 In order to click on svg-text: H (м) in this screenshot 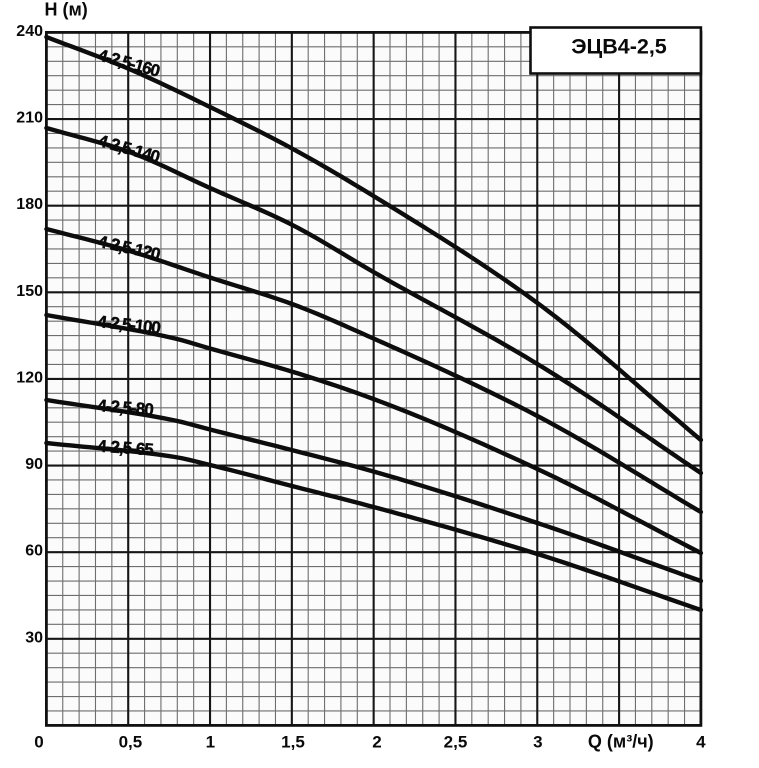, I will do `click(66, 10)`.